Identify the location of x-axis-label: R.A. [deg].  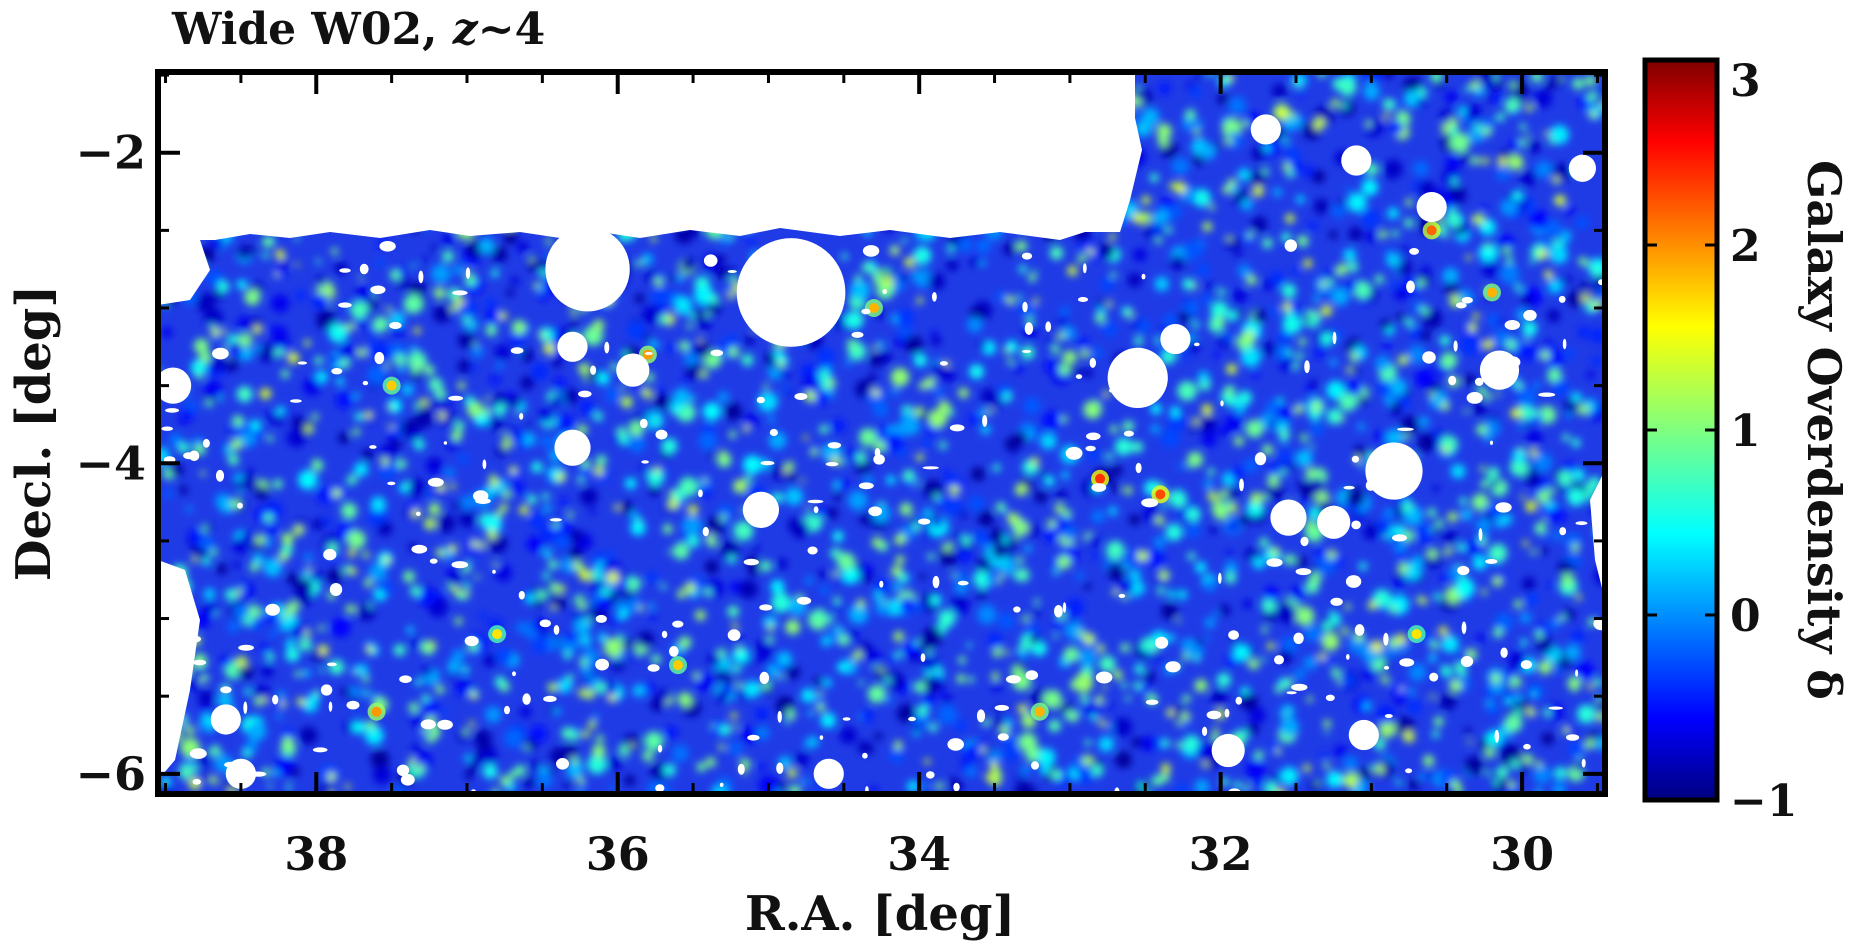
(880, 914).